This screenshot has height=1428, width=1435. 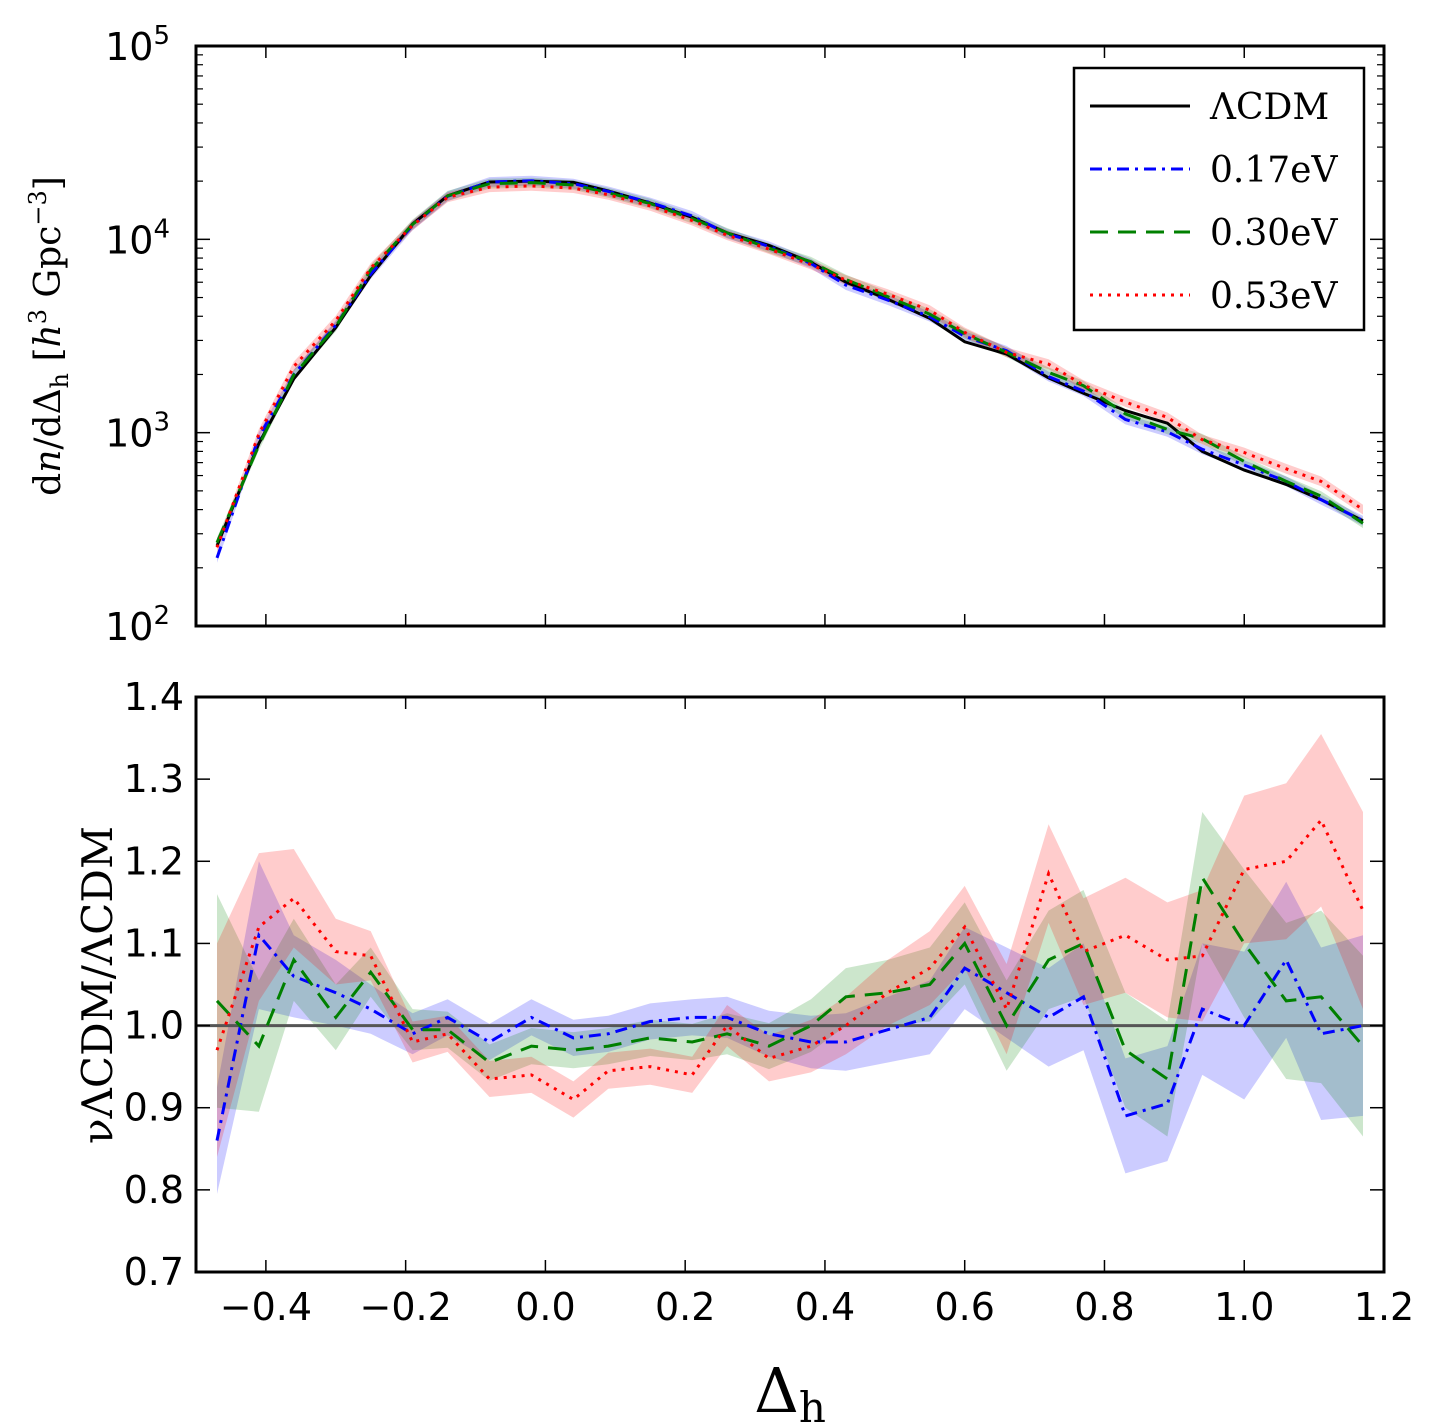 What do you see at coordinates (790, 977) in the screenshot?
I see `bottom-line-0.30eV` at bounding box center [790, 977].